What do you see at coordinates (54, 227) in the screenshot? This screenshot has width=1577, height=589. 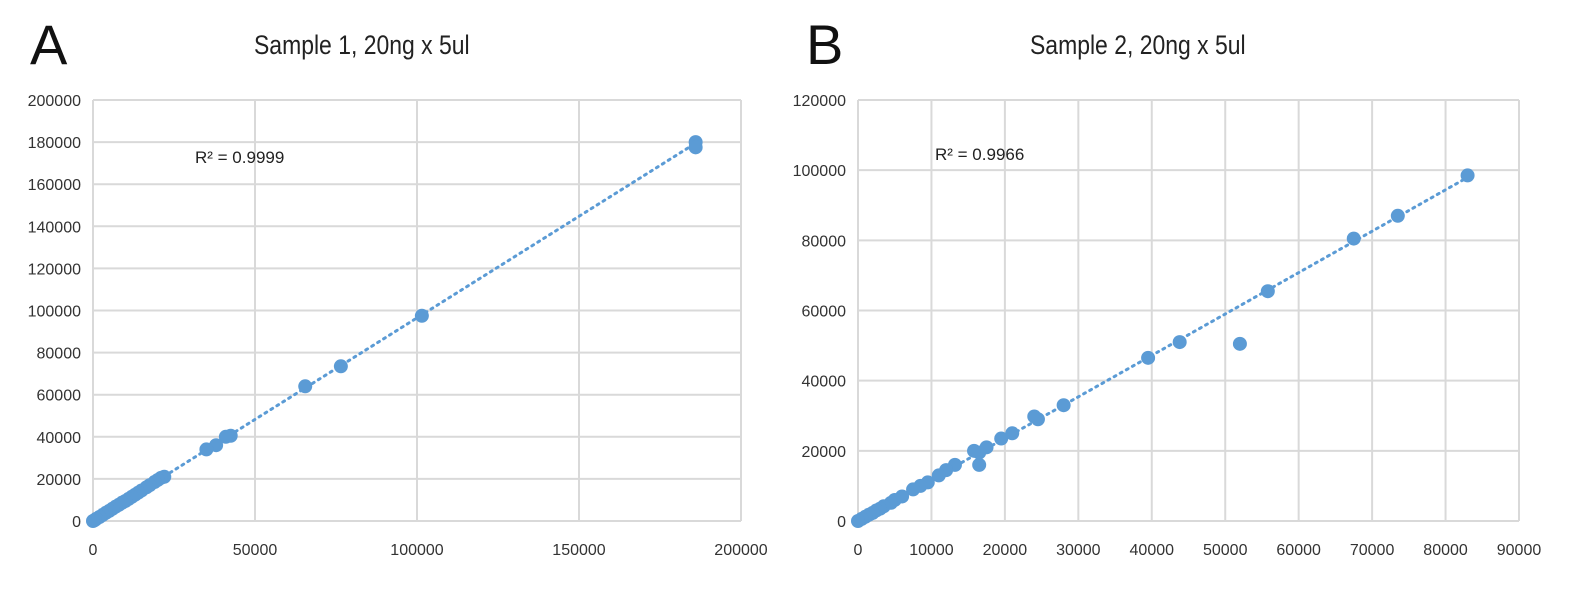 I see `y-tick-label: 140000` at bounding box center [54, 227].